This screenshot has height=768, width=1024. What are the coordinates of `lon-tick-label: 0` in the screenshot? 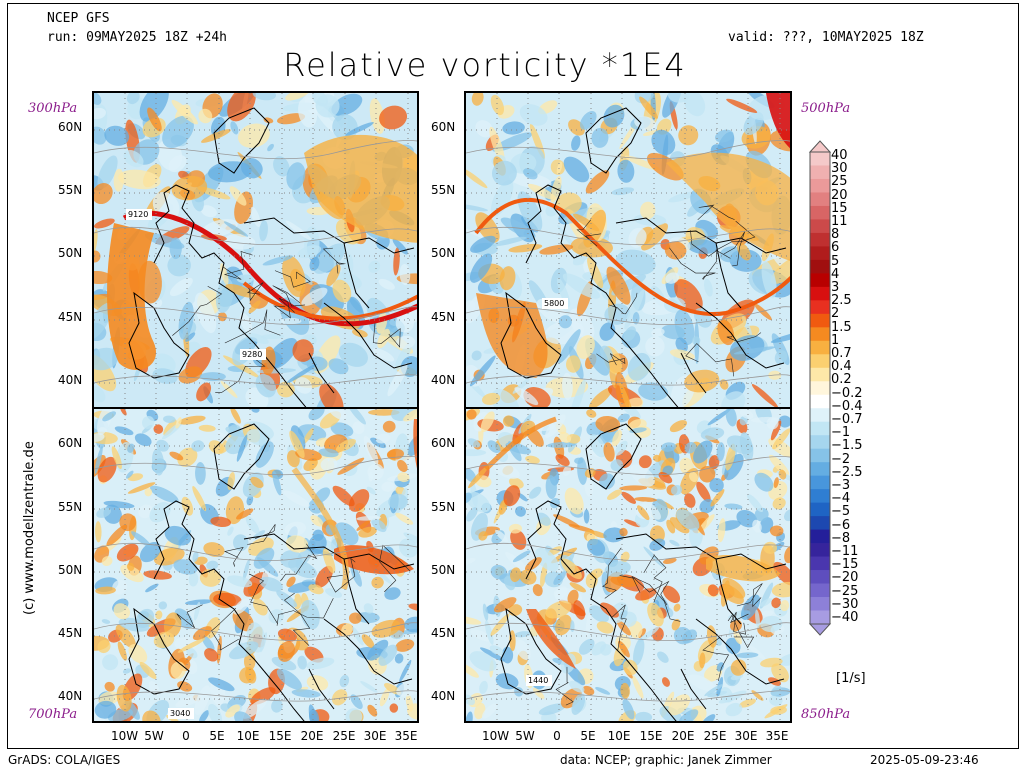 It's located at (186, 736).